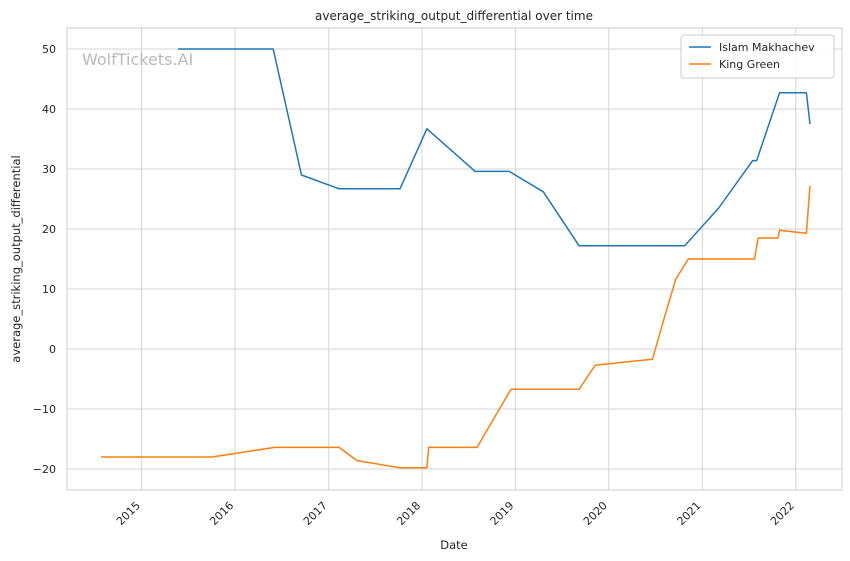 Image resolution: width=850 pixels, height=561 pixels. I want to click on x-tick-label: 2015, so click(128, 513).